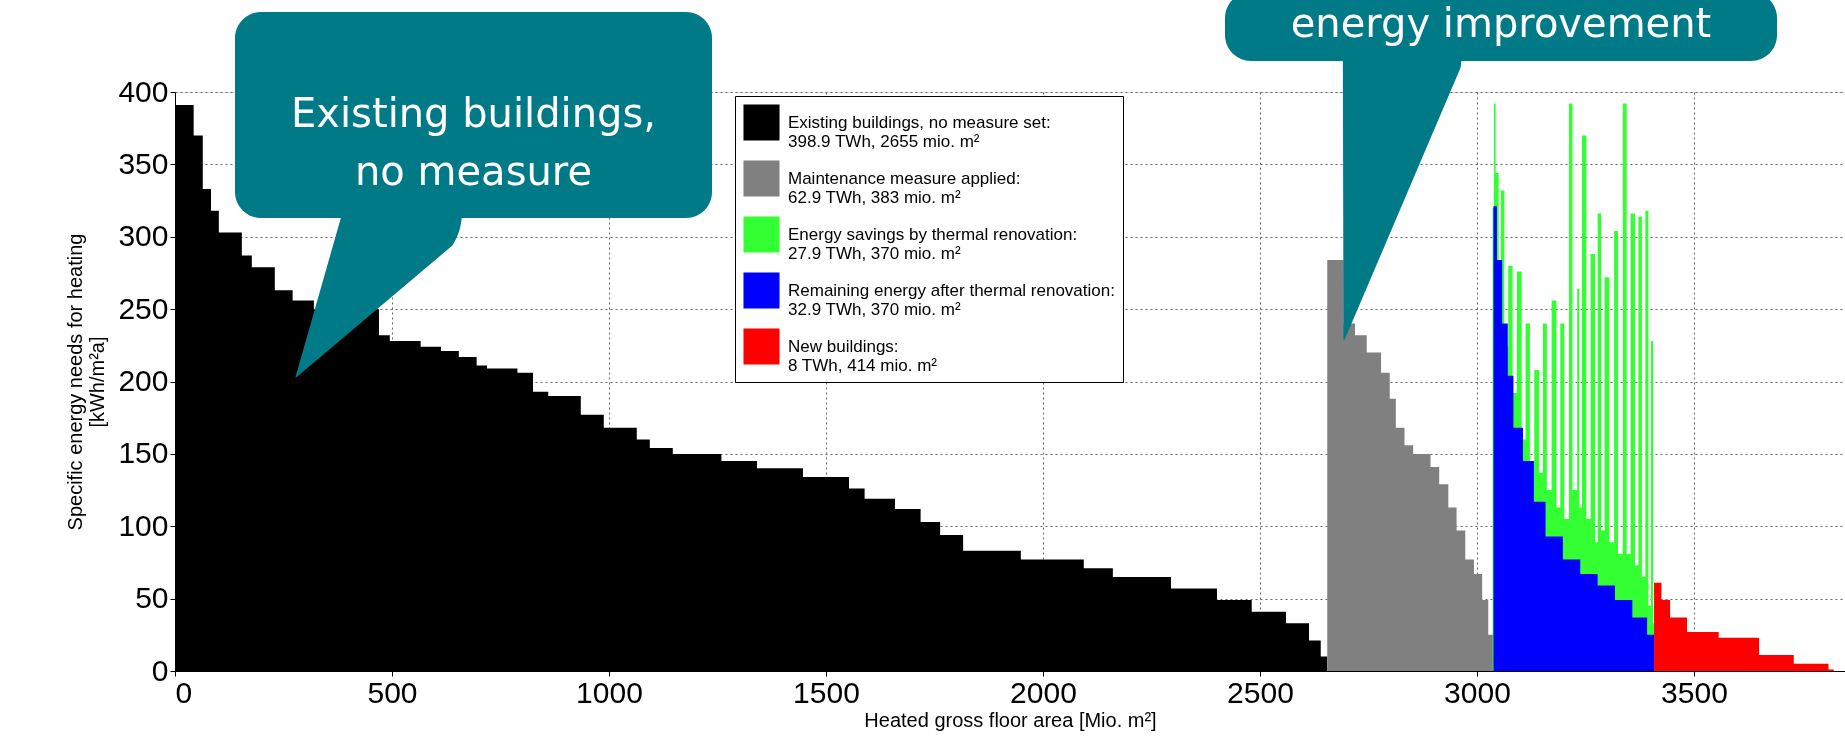 The height and width of the screenshot is (743, 1845). I want to click on x-tick-label: 0, so click(184, 692).